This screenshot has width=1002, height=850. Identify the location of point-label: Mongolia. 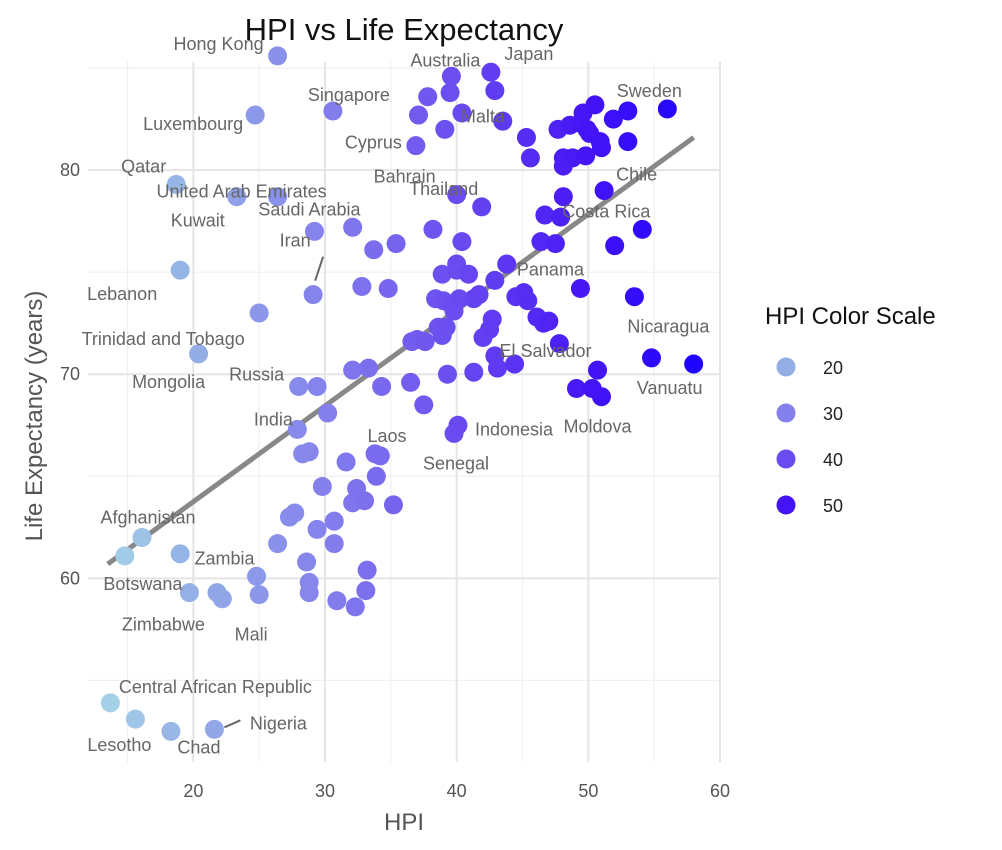
(169, 382).